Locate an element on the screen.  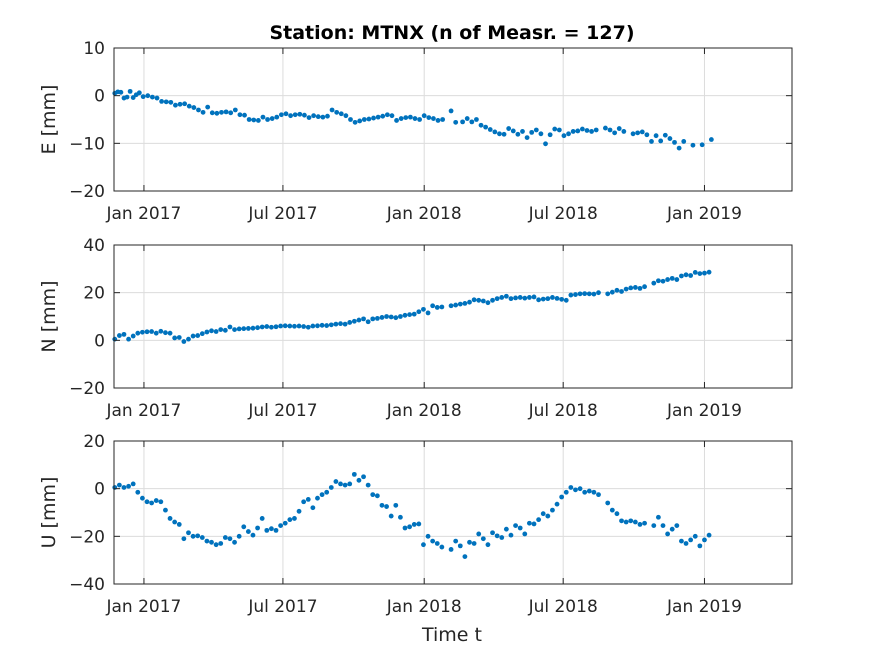
x-axis-label: Time t is located at coordinates (451, 635).